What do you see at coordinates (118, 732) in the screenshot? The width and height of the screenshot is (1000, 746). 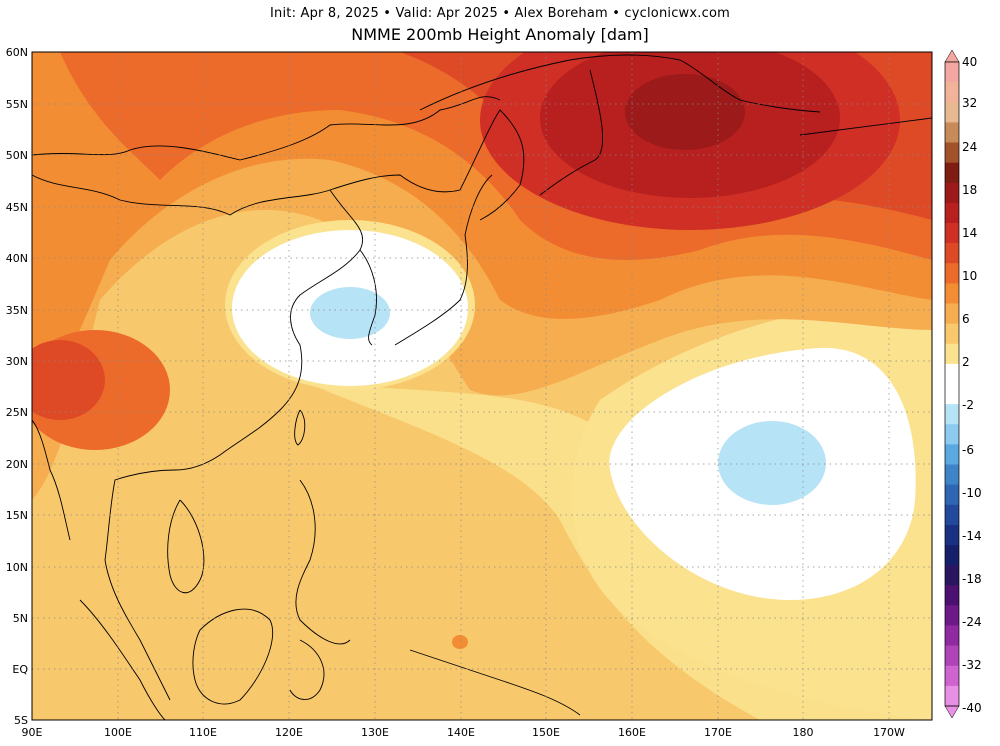 I see `lon-tick: 100E` at bounding box center [118, 732].